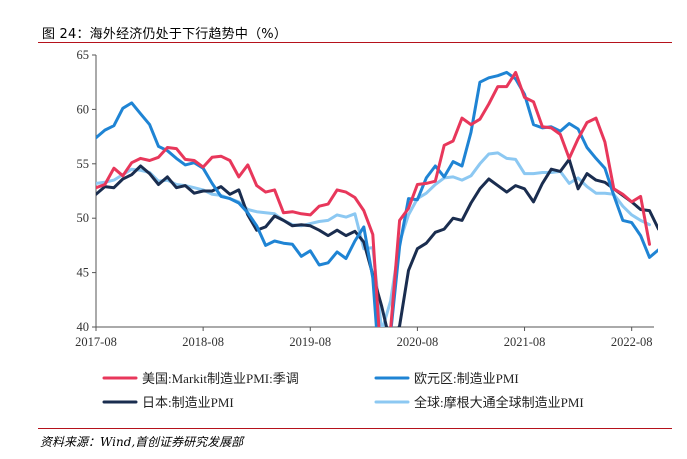 The image size is (687, 459). Describe the element at coordinates (142, 442) in the screenshot. I see `source-note: 资料来源：Wind,首创证券研究发展部` at that location.